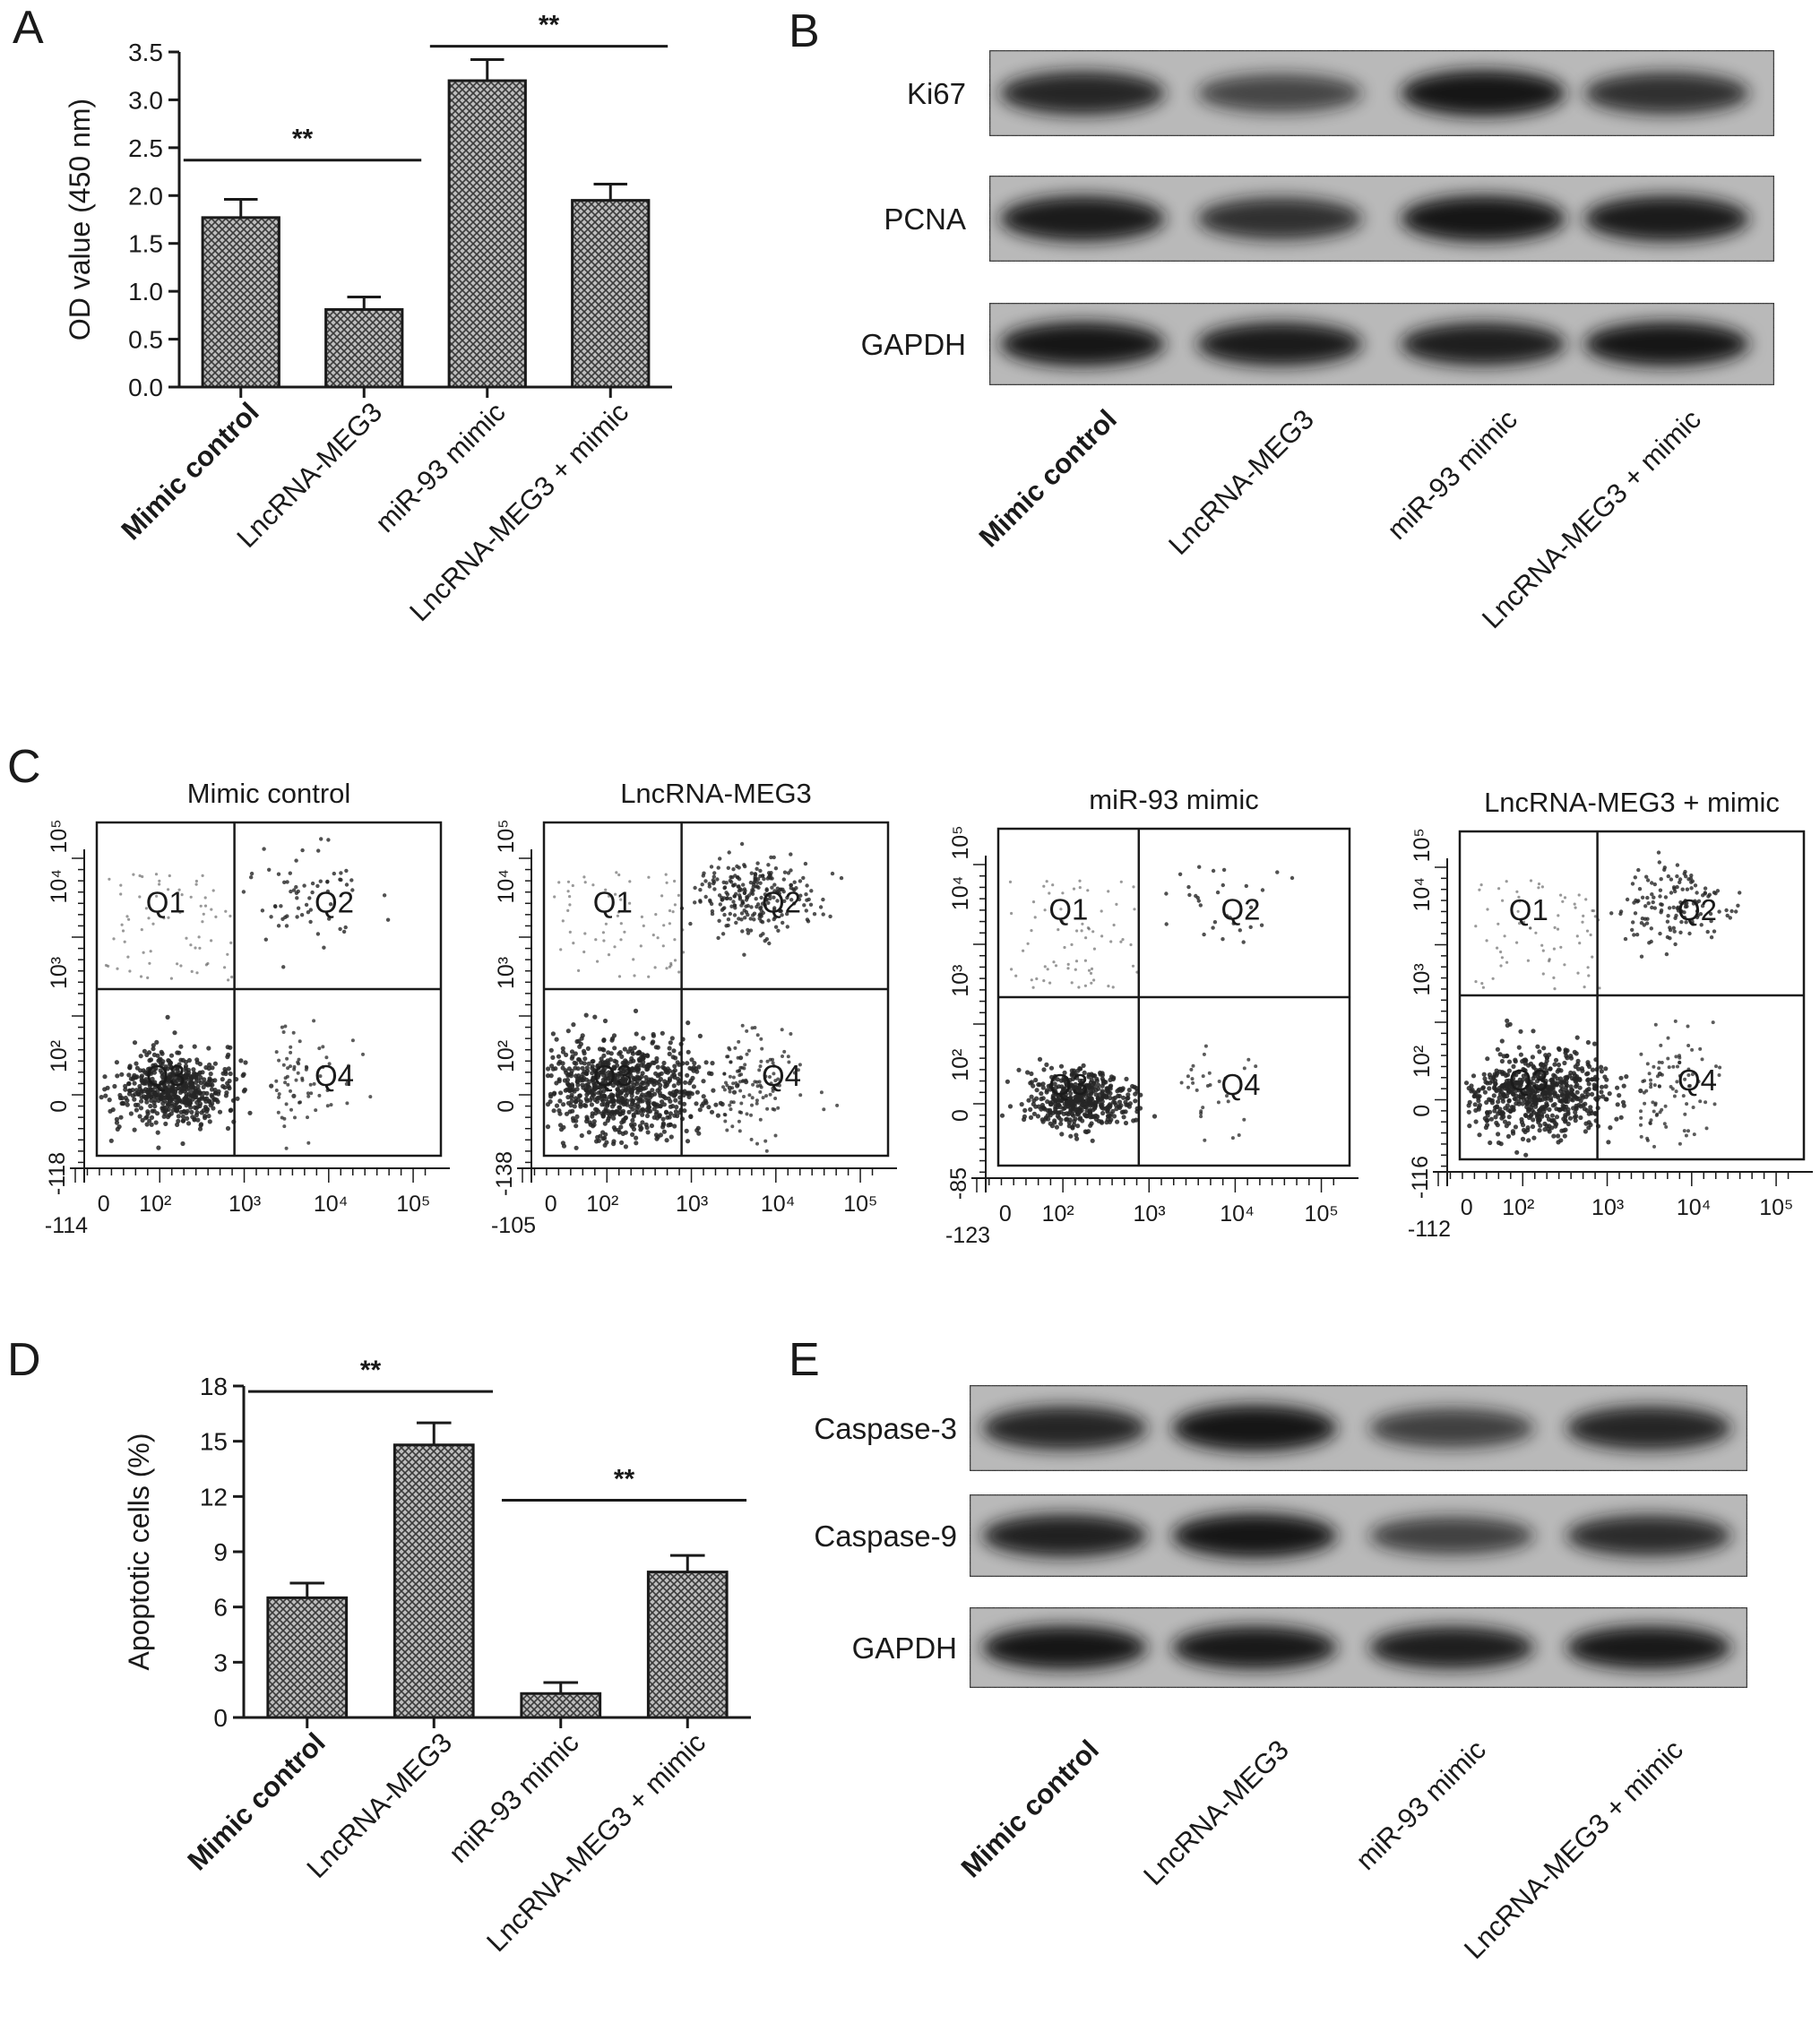 This screenshot has height=2023, width=1820. What do you see at coordinates (611, 294) in the screenshot?
I see `bar` at bounding box center [611, 294].